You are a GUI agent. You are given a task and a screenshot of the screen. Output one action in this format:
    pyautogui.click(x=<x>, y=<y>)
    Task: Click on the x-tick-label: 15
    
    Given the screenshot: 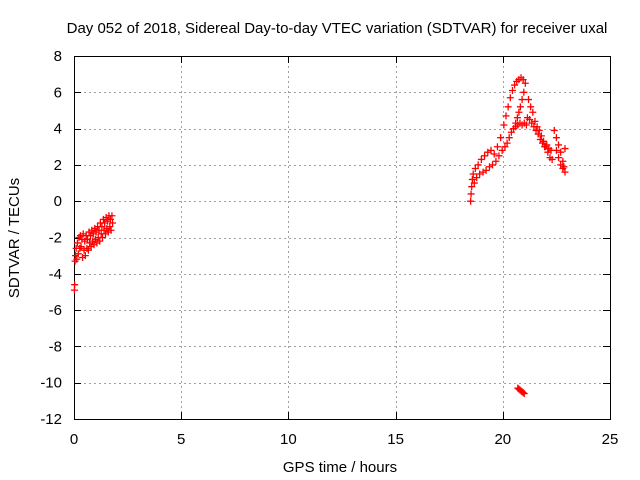 What is the action you would take?
    pyautogui.click(x=395, y=439)
    